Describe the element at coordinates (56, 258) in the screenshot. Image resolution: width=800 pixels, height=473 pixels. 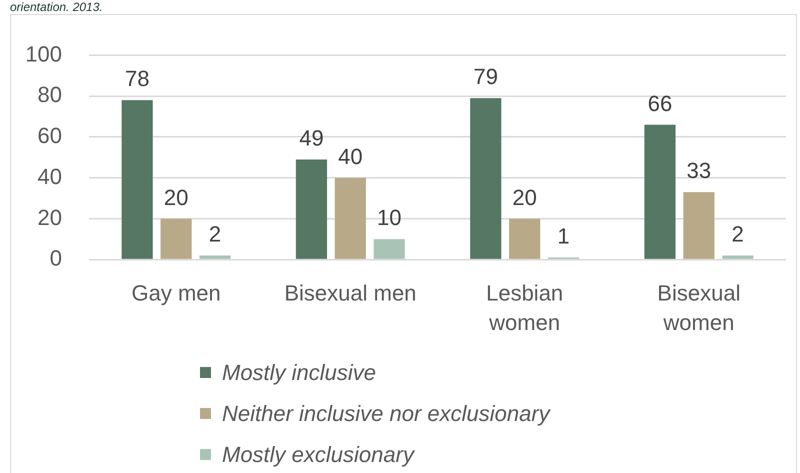
I see `y-tick-label: 0` at that location.